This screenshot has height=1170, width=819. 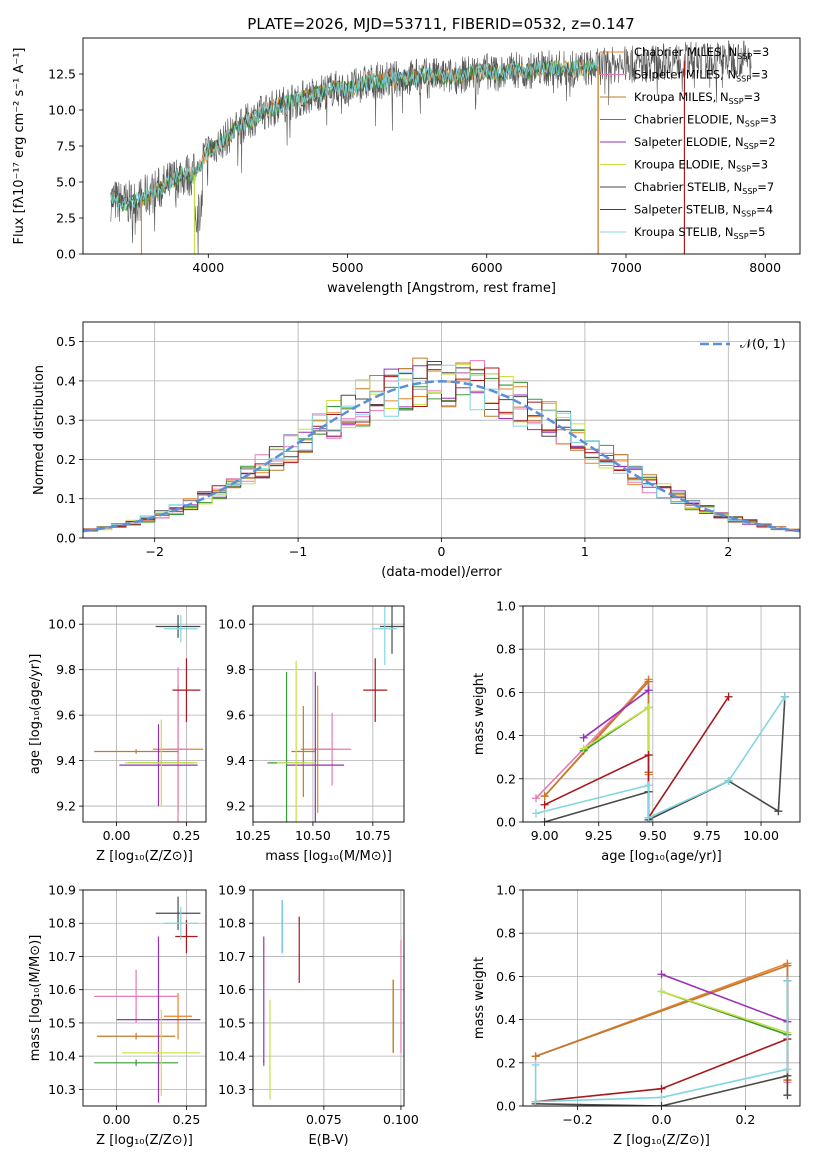 I want to click on y-tick-label: 10.3, so click(x=232, y=1089).